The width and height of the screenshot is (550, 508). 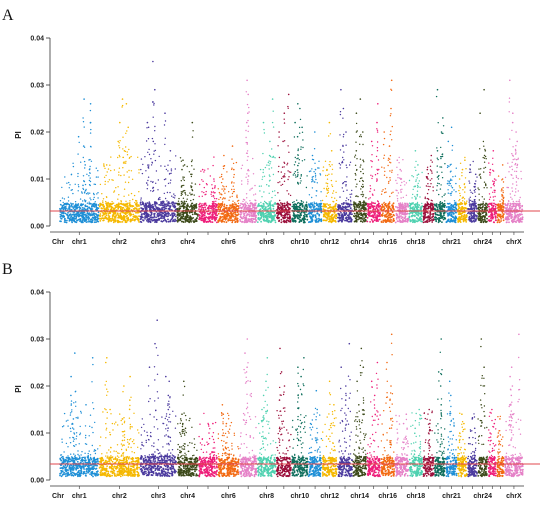 I want to click on chromosome-chr6, so click(x=228, y=184).